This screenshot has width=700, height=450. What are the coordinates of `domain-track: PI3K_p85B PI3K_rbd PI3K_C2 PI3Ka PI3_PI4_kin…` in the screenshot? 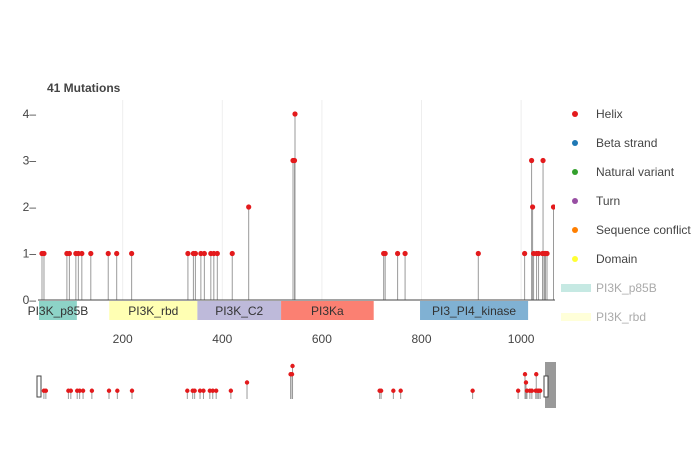 It's located at (278, 310).